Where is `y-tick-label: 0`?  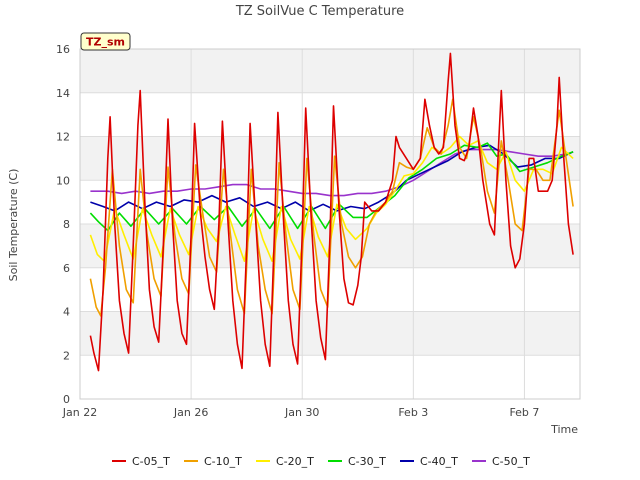 y-tick-label: 0 is located at coordinates (66, 399).